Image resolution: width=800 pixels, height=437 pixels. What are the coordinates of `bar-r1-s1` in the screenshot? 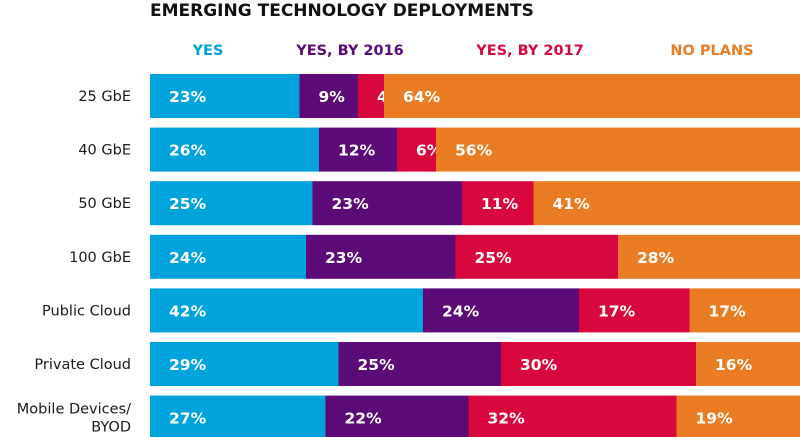 It's located at (225, 96).